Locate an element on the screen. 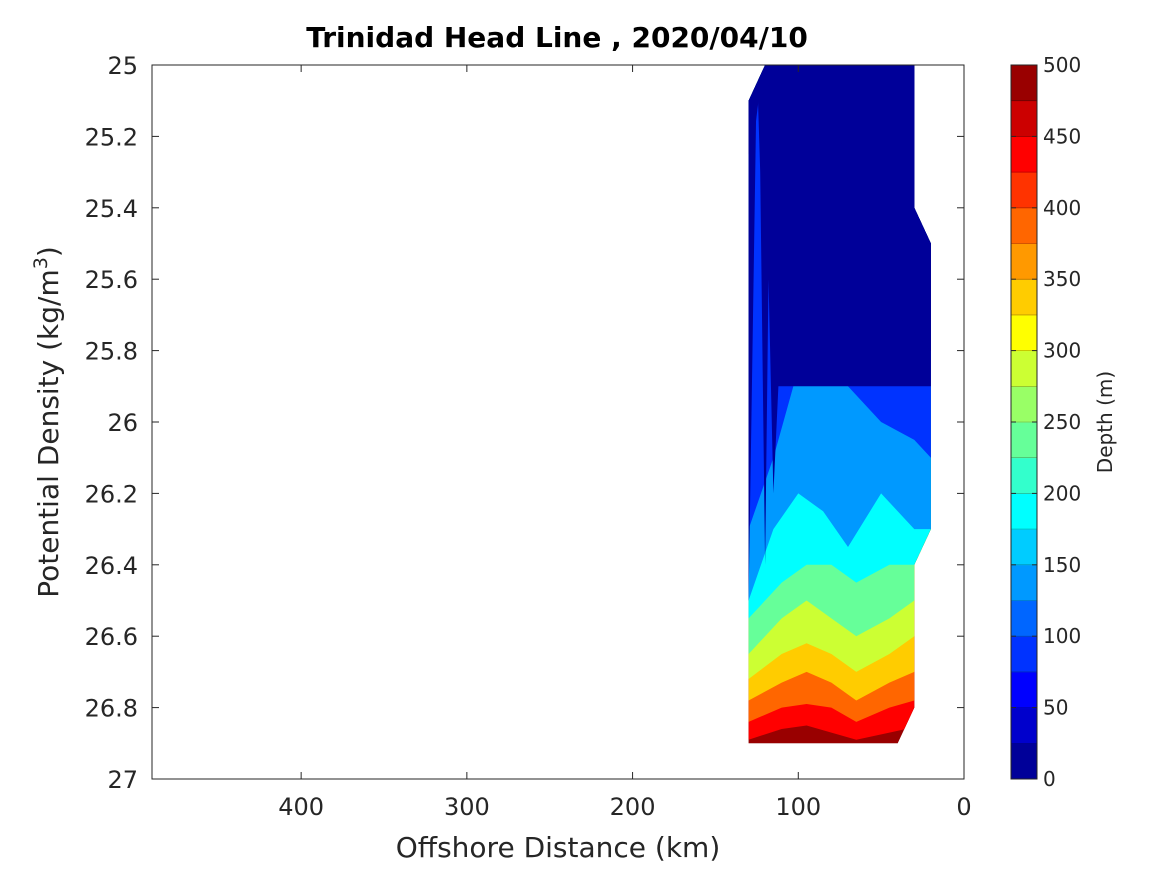 This screenshot has width=1167, height=875. y-tick-label: 27 is located at coordinates (122, 780).